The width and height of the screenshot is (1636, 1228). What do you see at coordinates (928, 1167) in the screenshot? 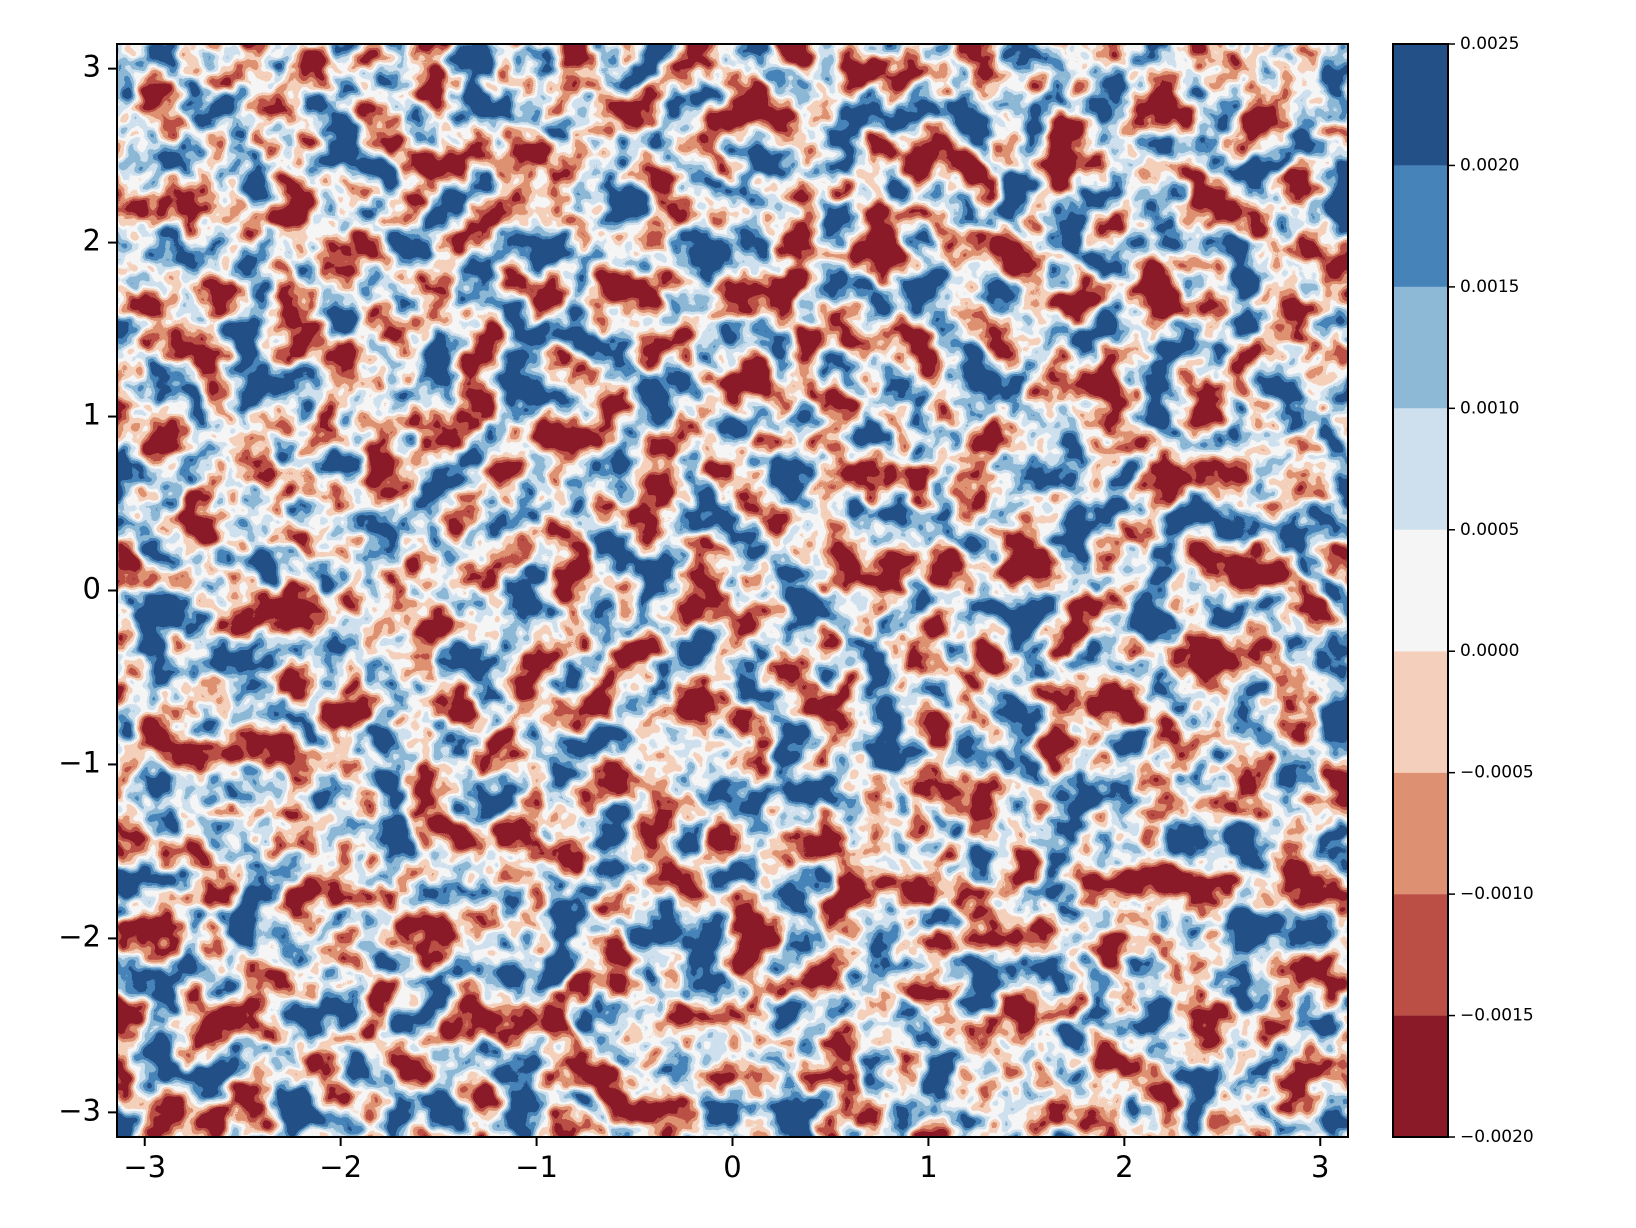
I see `x-tick-label: 1` at bounding box center [928, 1167].